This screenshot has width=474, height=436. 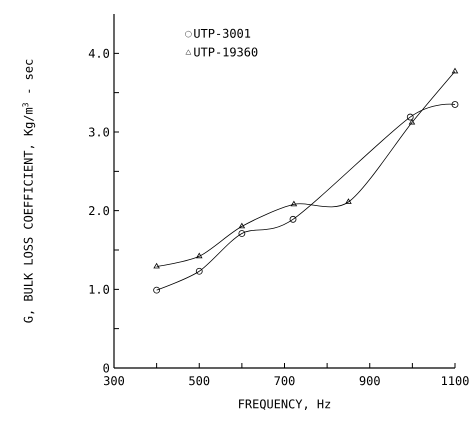 What do you see at coordinates (106, 368) in the screenshot?
I see `y-tick-label: 0` at bounding box center [106, 368].